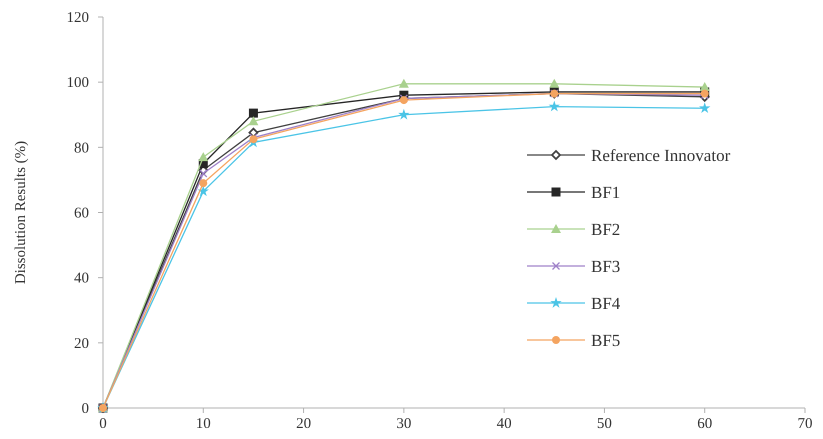  Describe the element at coordinates (85, 409) in the screenshot. I see `y-tick-label: 0` at that location.